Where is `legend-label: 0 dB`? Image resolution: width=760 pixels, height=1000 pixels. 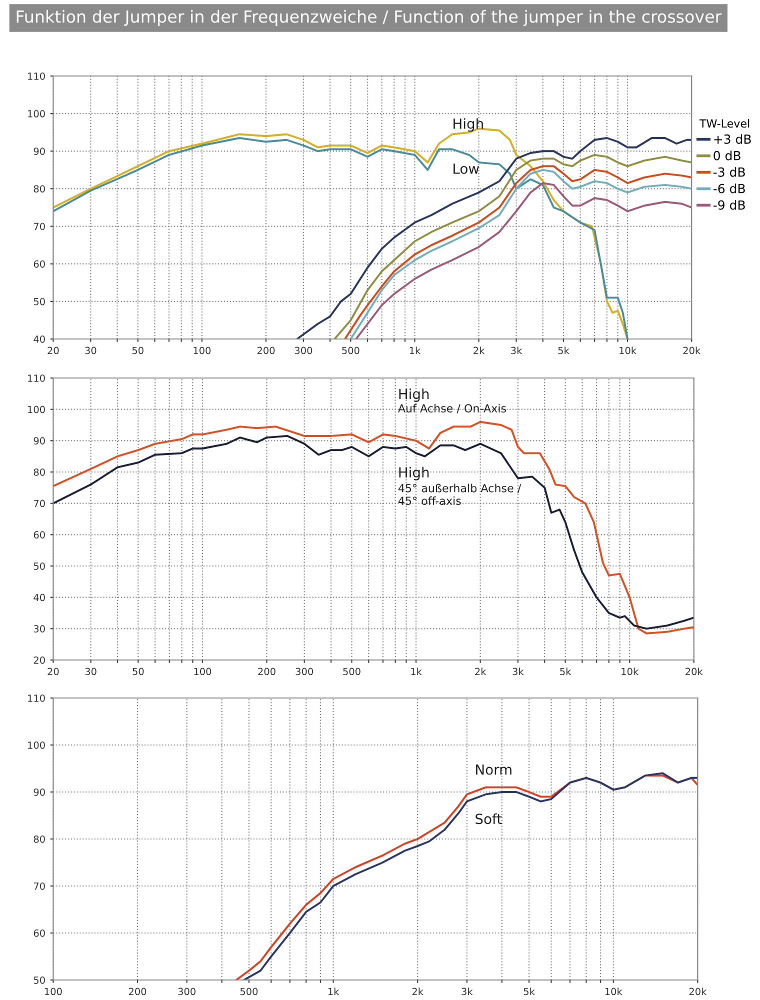
legend-label: 0 dB is located at coordinates (727, 155).